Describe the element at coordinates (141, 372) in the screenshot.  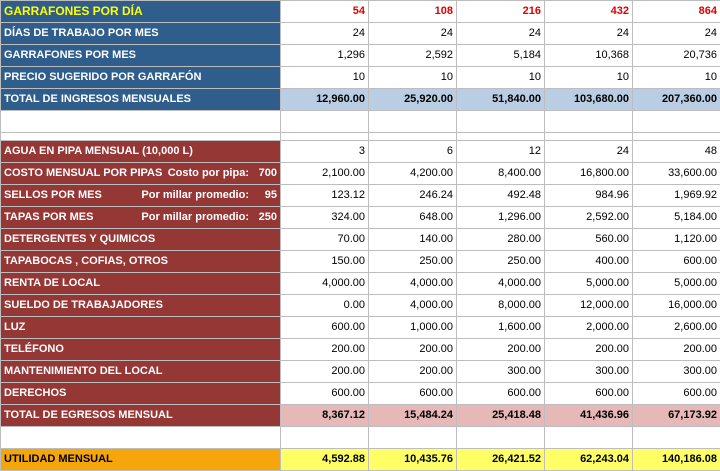
I see `expense-row-label: MANTENIMIENTO DEL LOCAL` at that location.